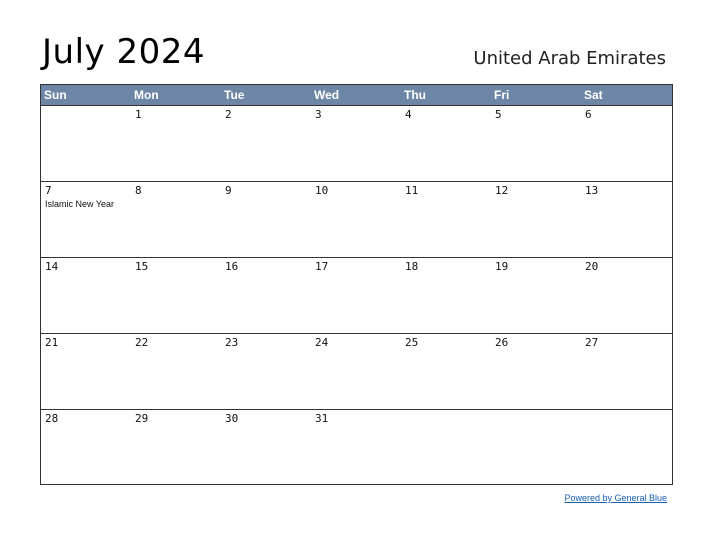 This screenshot has width=712, height=550. I want to click on day-number: 12, so click(502, 190).